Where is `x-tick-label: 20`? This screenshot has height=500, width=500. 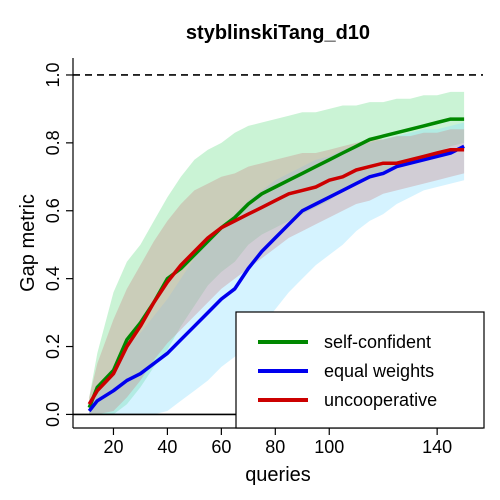
x-tick-label: 20 is located at coordinates (113, 447).